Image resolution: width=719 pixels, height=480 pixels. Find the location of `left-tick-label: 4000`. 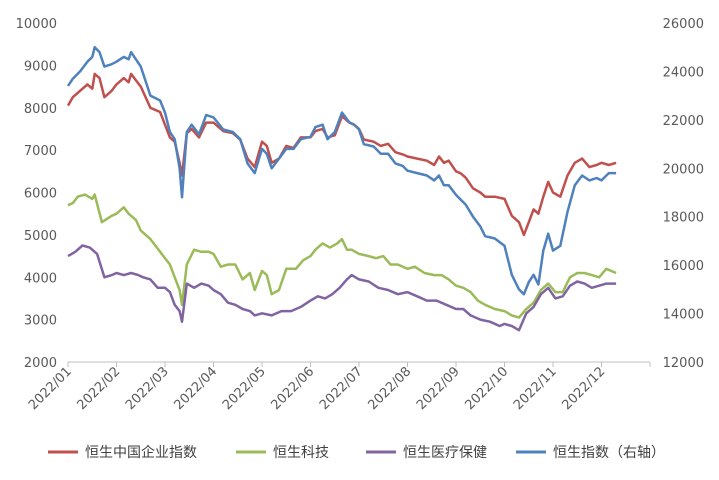

left-tick-label: 4000 is located at coordinates (40, 278).